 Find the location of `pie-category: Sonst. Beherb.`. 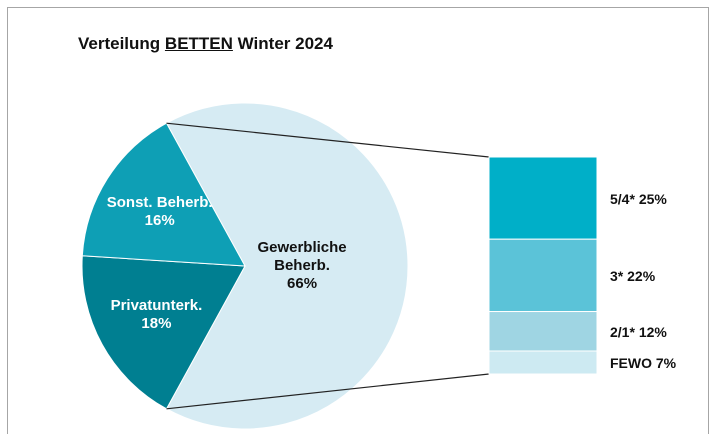

pie-category: Sonst. Beherb. is located at coordinates (159, 202).